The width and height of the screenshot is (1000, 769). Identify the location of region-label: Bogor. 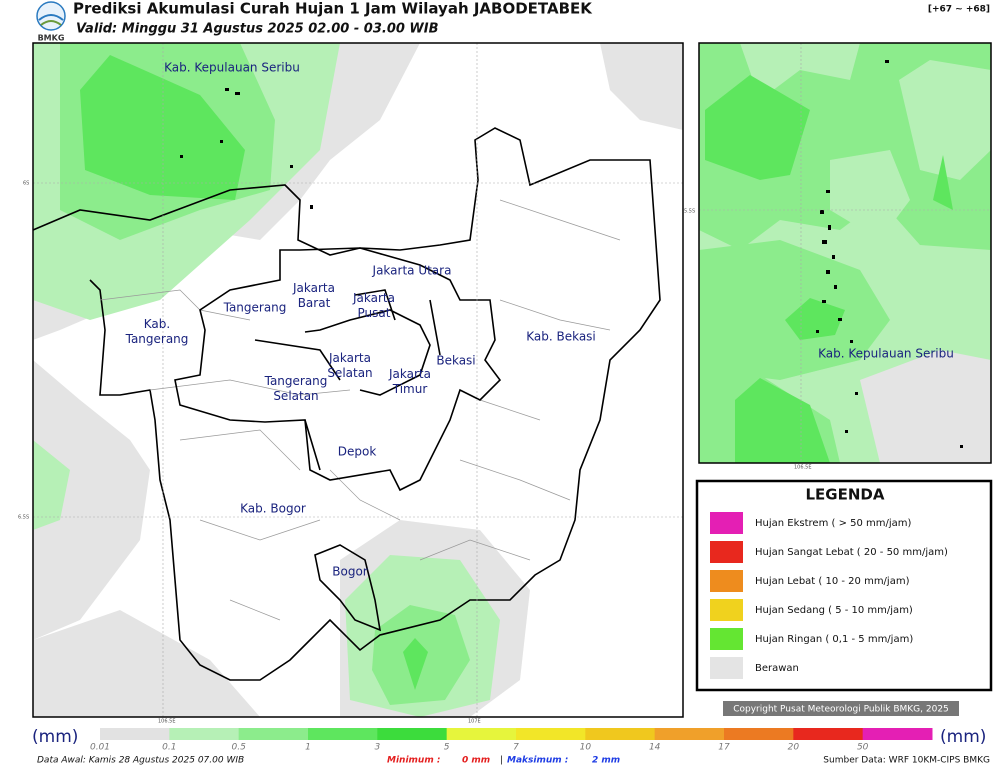
(350, 572).